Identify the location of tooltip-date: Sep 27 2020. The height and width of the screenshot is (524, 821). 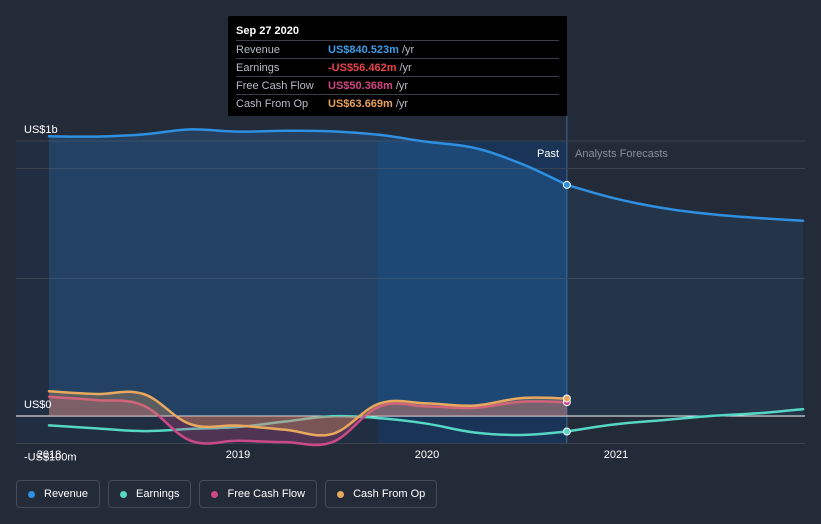
(267, 31).